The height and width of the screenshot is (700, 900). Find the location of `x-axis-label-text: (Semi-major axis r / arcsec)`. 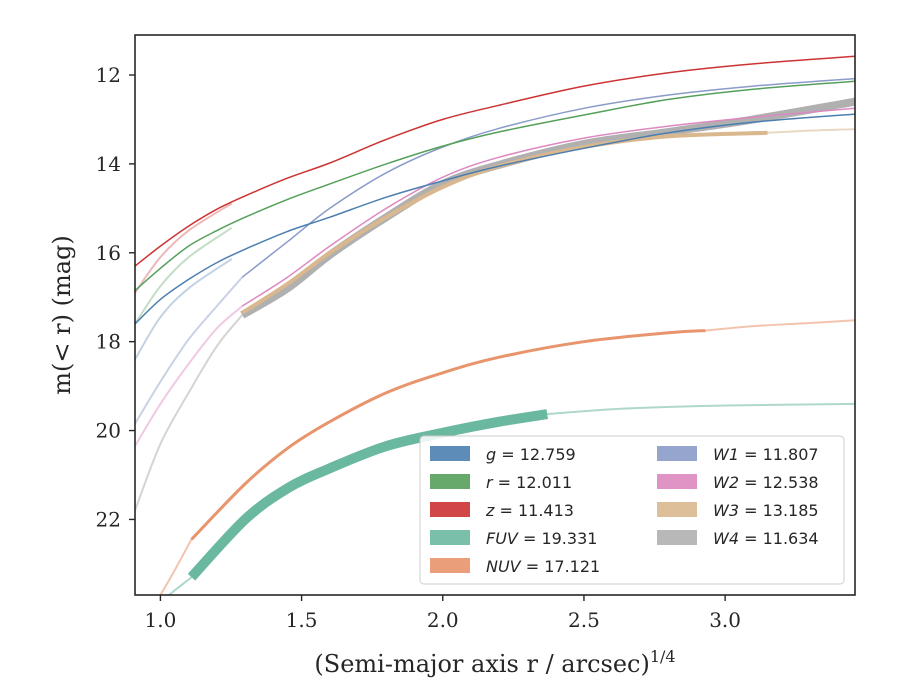

x-axis-label-text: (Semi-major axis r / arcsec) is located at coordinates (481, 664).